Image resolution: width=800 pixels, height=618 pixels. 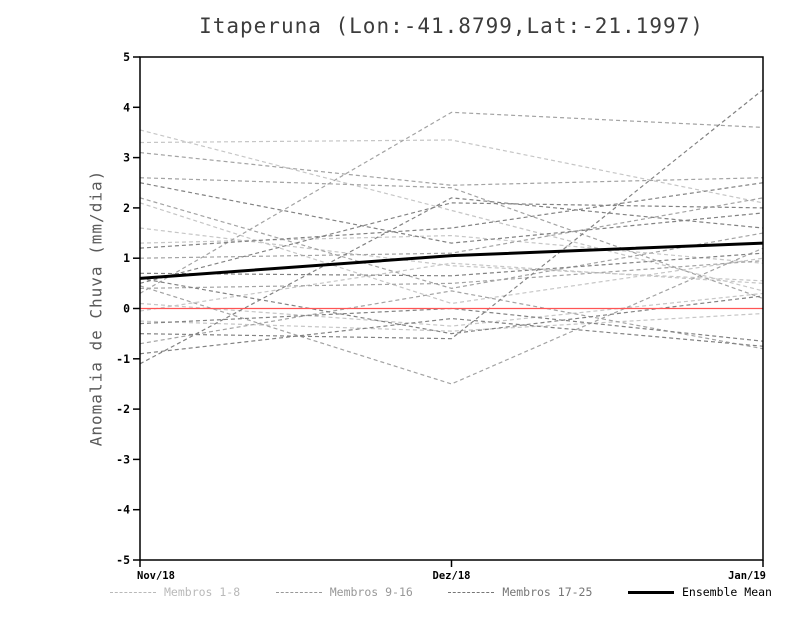 What do you see at coordinates (202, 592) in the screenshot?
I see `legend-label: Membros 1-8` at bounding box center [202, 592].